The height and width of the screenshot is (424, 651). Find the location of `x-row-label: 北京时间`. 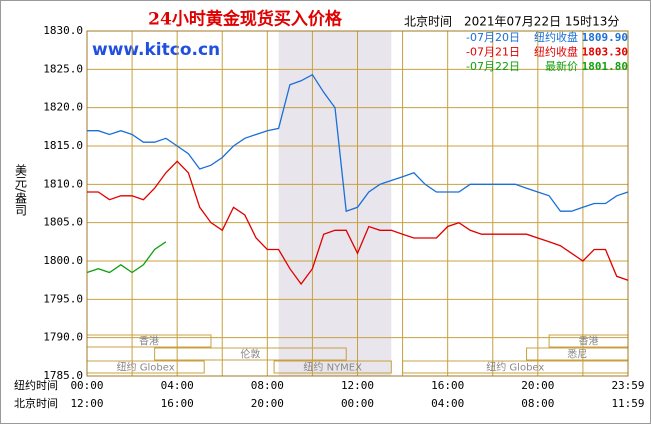

x-row-label: 北京时间 is located at coordinates (36, 403).